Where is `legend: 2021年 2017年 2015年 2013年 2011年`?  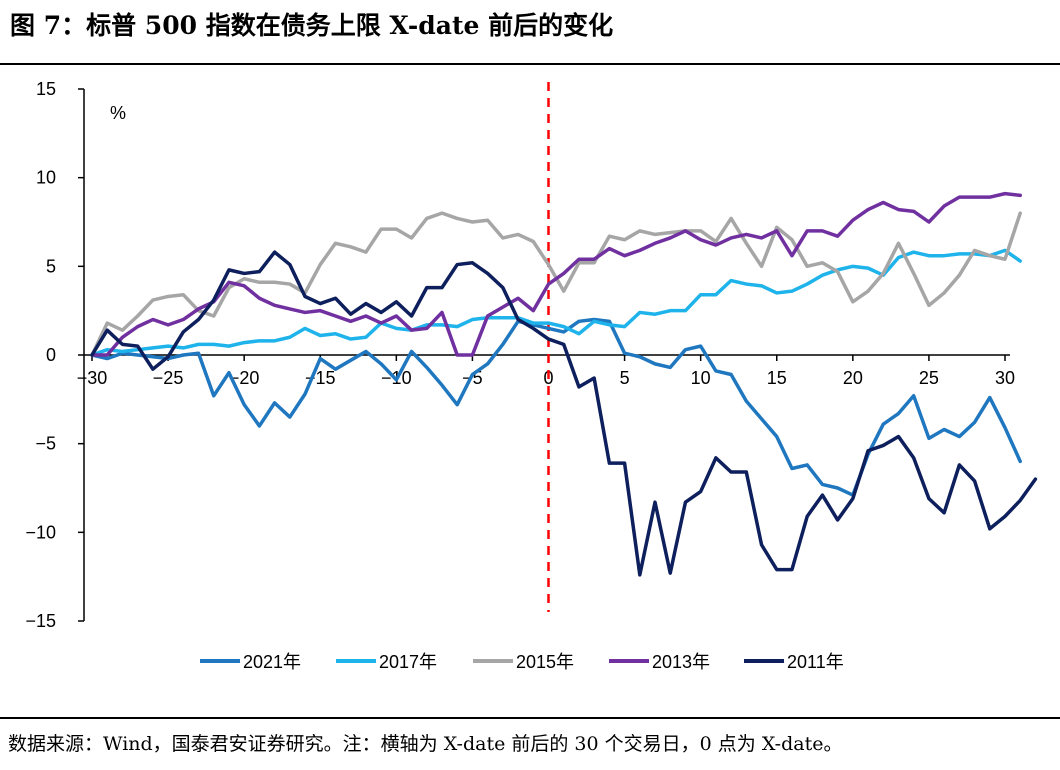 legend: 2021年 2017年 2015年 2013年 2011年 is located at coordinates (522, 662).